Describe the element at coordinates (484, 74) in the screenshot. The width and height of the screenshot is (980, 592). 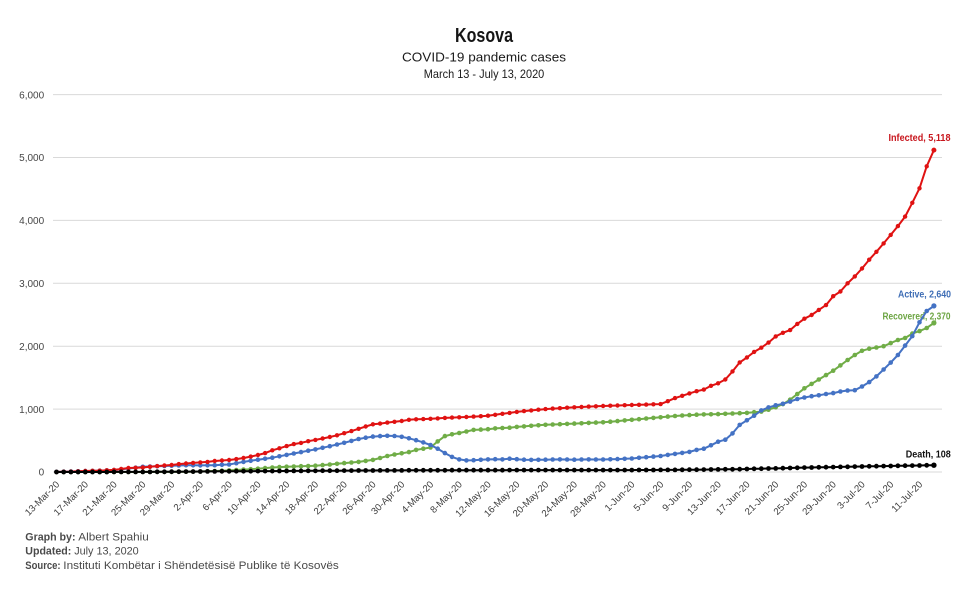
I see `svg-text: March 13 - July 13, 2020` at that location.